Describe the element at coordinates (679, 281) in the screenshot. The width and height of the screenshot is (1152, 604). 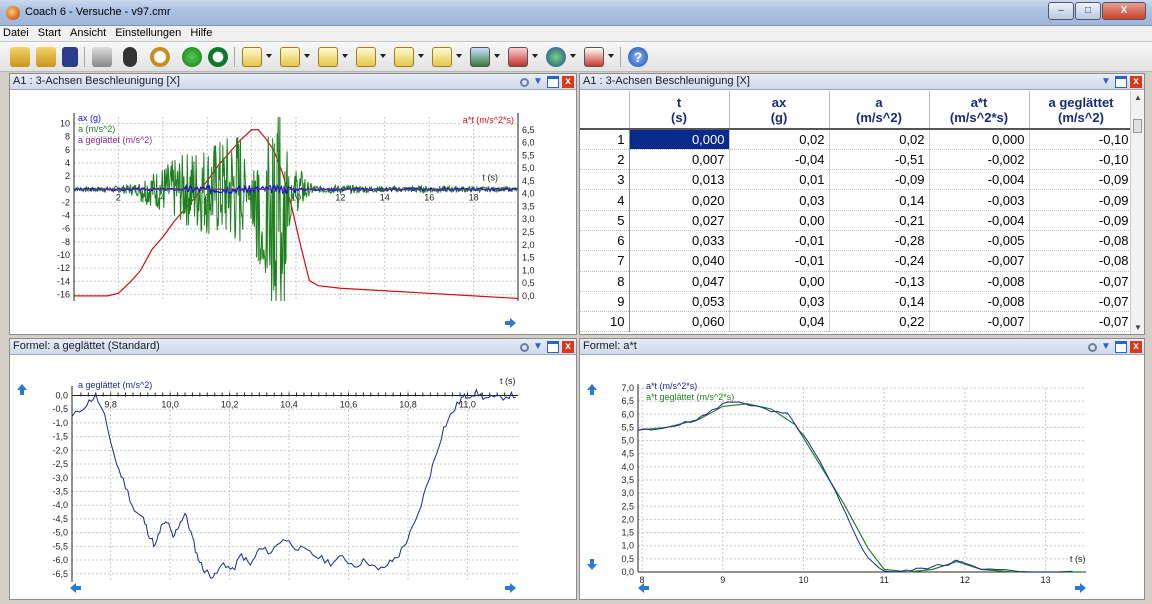
I see `table-cell: 0,047` at that location.